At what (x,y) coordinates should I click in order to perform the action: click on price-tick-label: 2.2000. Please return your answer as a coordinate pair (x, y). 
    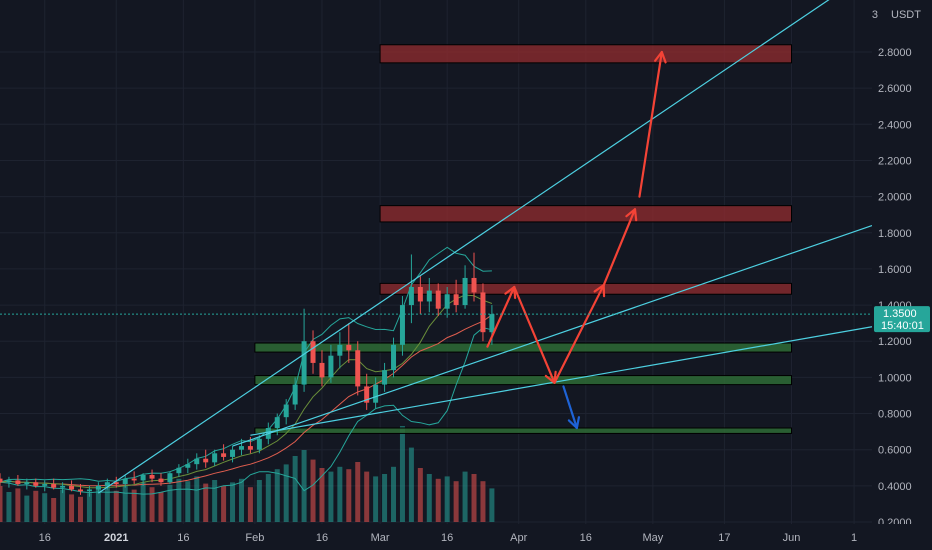
    Looking at the image, I should click on (895, 161).